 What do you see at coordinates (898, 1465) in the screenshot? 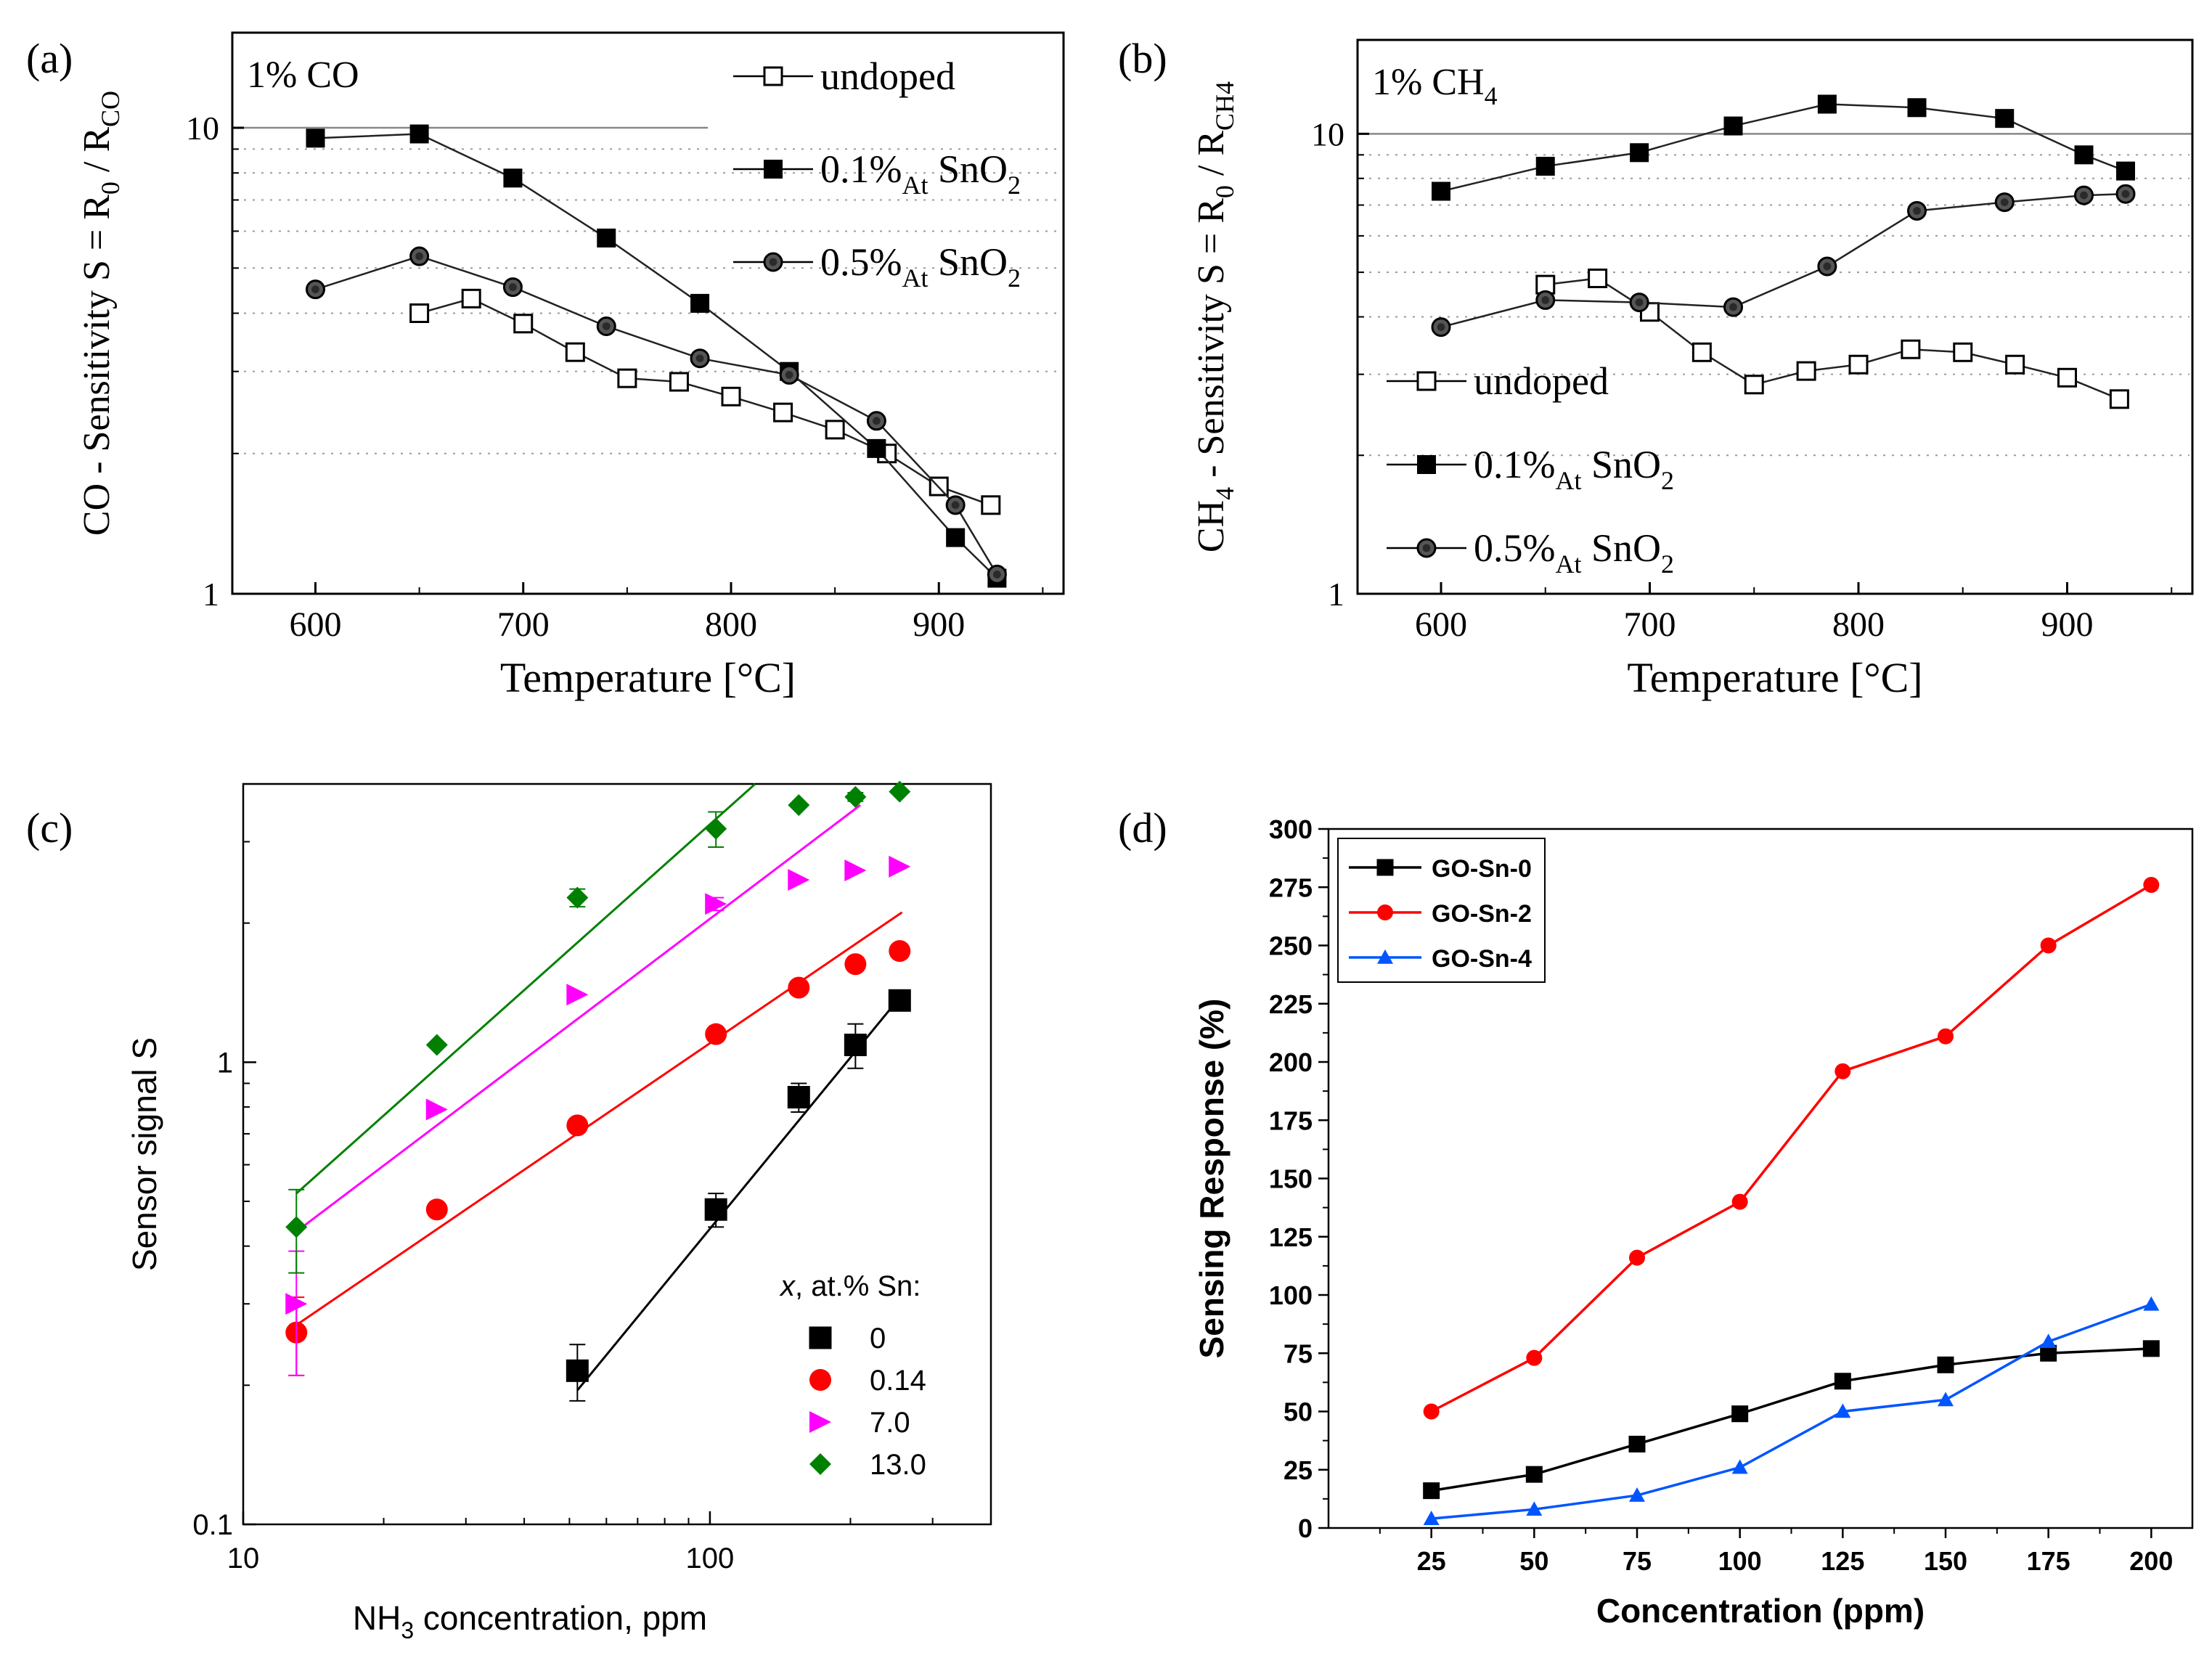
I see `legend-label: 13.0` at bounding box center [898, 1465].